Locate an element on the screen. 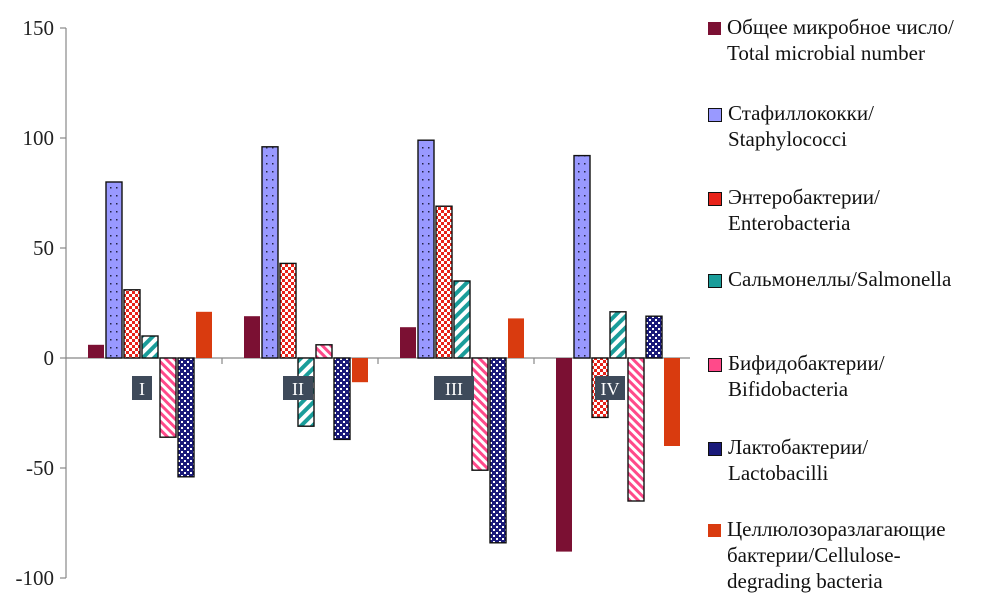  category-label: IV is located at coordinates (610, 389).